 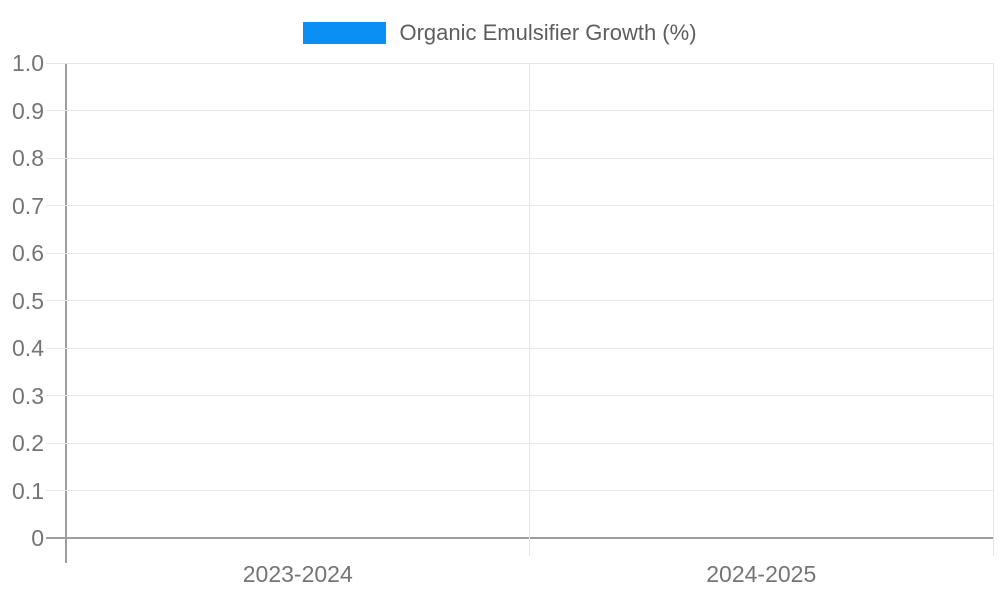 I want to click on y-axis-tick-label: 1.0, so click(x=28, y=63).